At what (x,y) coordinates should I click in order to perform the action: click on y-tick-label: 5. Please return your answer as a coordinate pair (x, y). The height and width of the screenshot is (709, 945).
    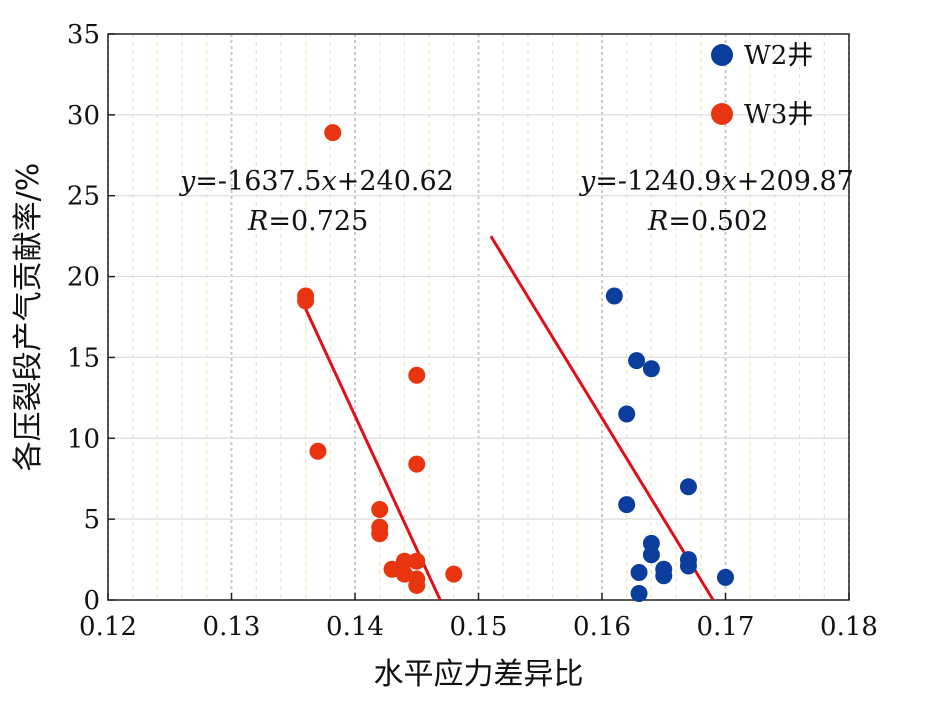
    Looking at the image, I should click on (91, 520).